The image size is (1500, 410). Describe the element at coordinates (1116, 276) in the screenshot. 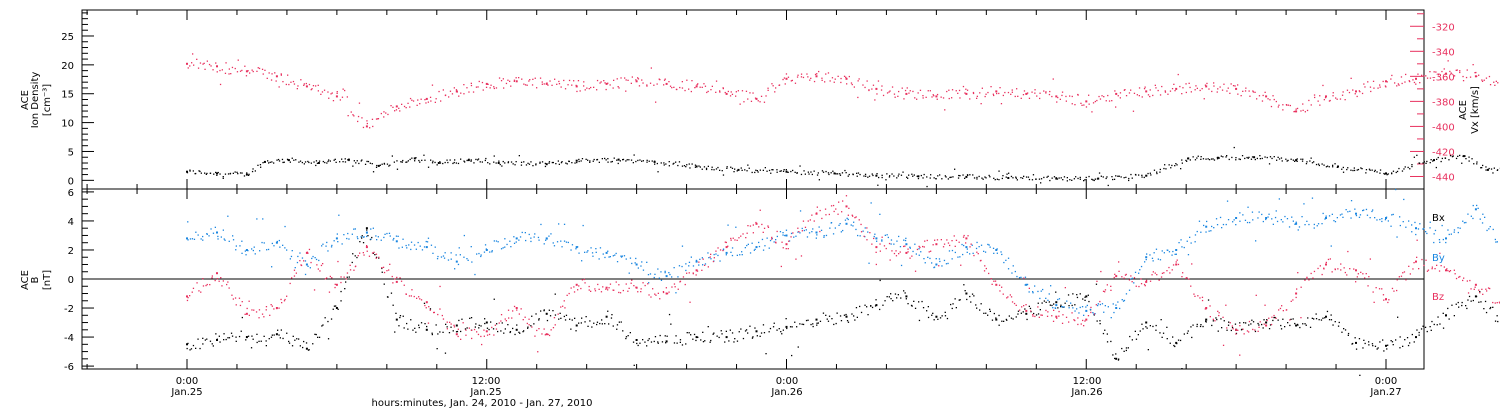

I see `bz-point` at that location.